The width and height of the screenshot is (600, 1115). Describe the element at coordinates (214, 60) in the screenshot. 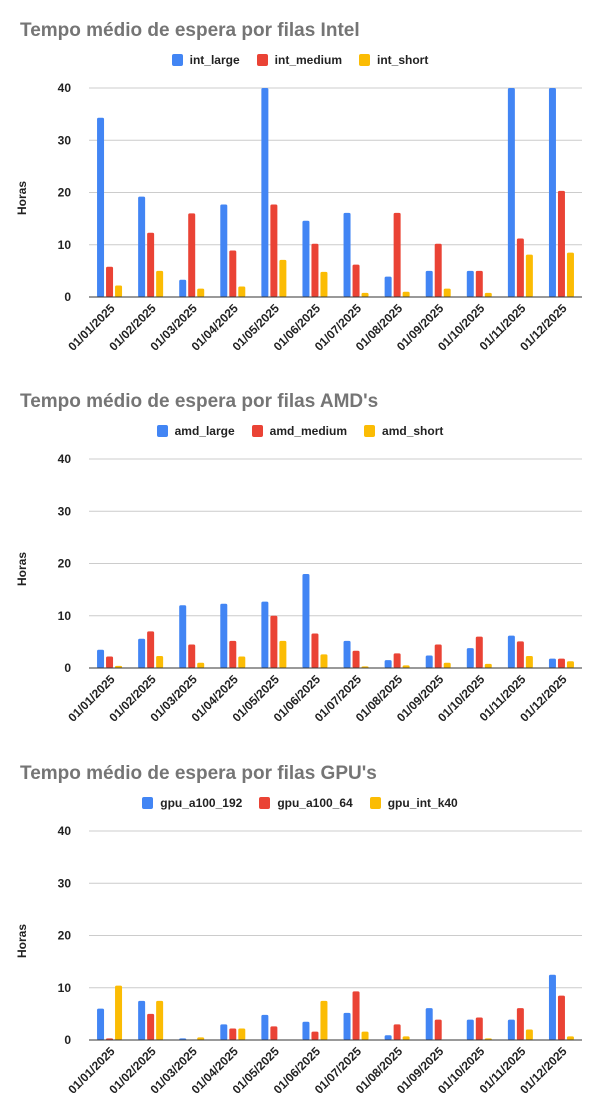

I see `legend-label: int_large` at that location.